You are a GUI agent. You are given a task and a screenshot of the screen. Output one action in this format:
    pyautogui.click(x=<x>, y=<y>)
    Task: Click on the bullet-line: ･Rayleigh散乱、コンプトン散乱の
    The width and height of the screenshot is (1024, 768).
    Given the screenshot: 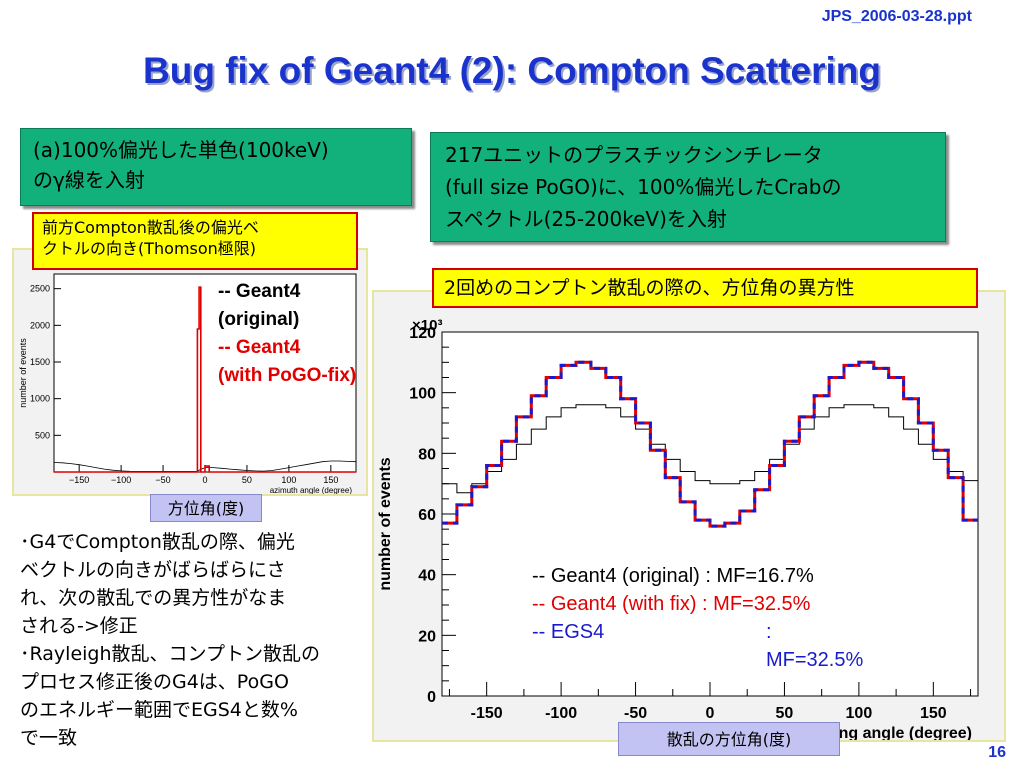 What is the action you would take?
    pyautogui.click(x=170, y=654)
    